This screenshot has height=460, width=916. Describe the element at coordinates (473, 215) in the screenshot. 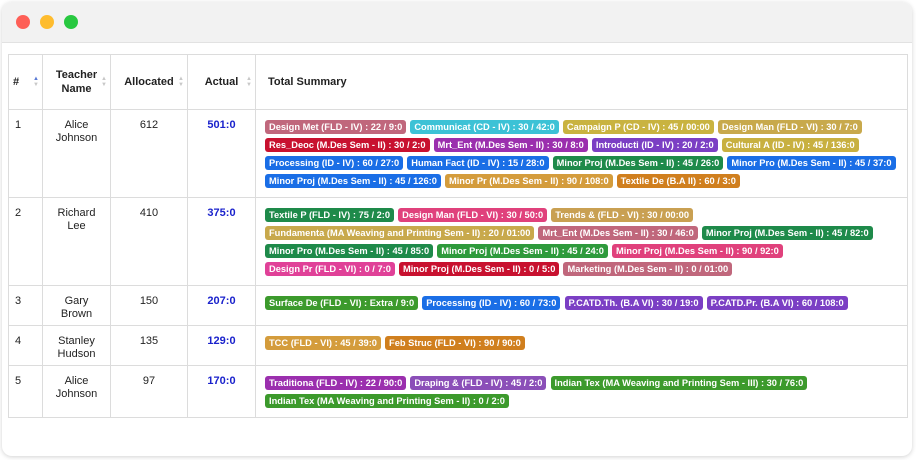

I see `course-badge: Design Man (FLD - VI) : 30 / 50:0` at that location.